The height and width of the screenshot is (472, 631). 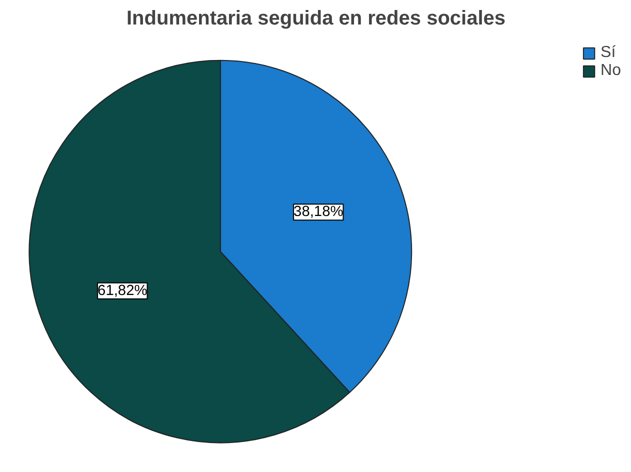 I want to click on legend-label: Sí, so click(x=608, y=53).